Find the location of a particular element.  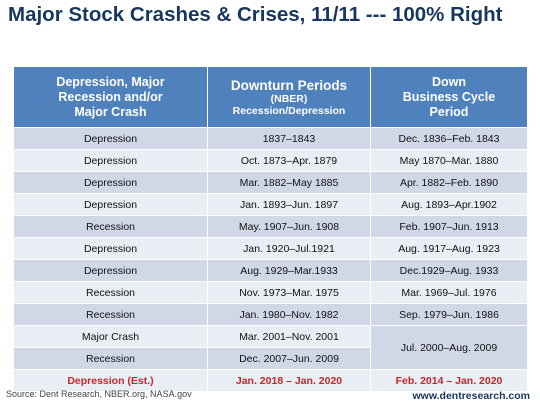

table-cell: Depression (Est.) is located at coordinates (110, 380).